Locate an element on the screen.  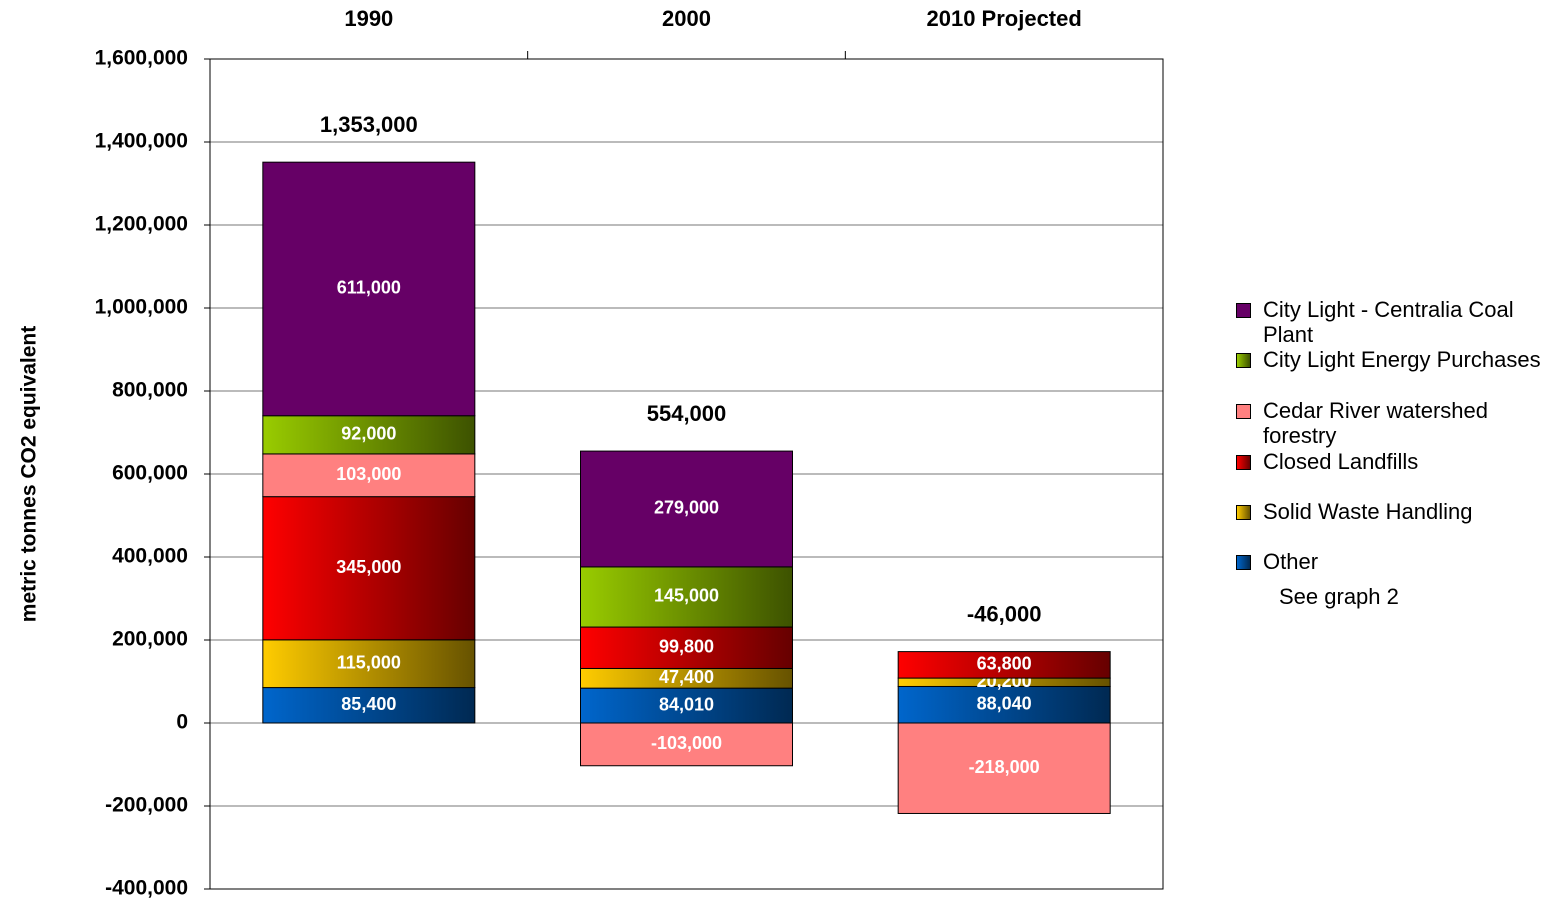
x-tick-label: 1990 is located at coordinates (368, 18).